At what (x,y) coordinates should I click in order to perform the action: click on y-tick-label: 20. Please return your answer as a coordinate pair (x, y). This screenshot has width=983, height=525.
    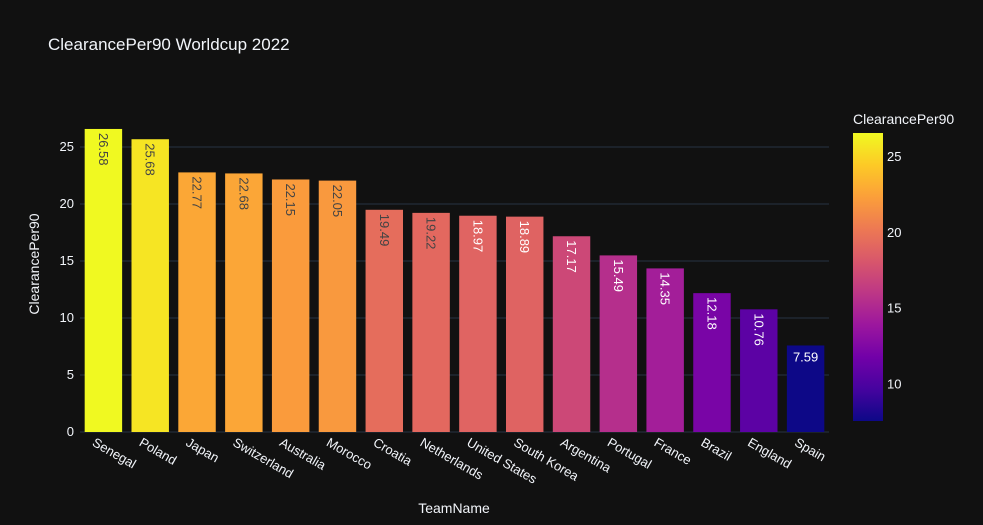
    Looking at the image, I should click on (67, 203).